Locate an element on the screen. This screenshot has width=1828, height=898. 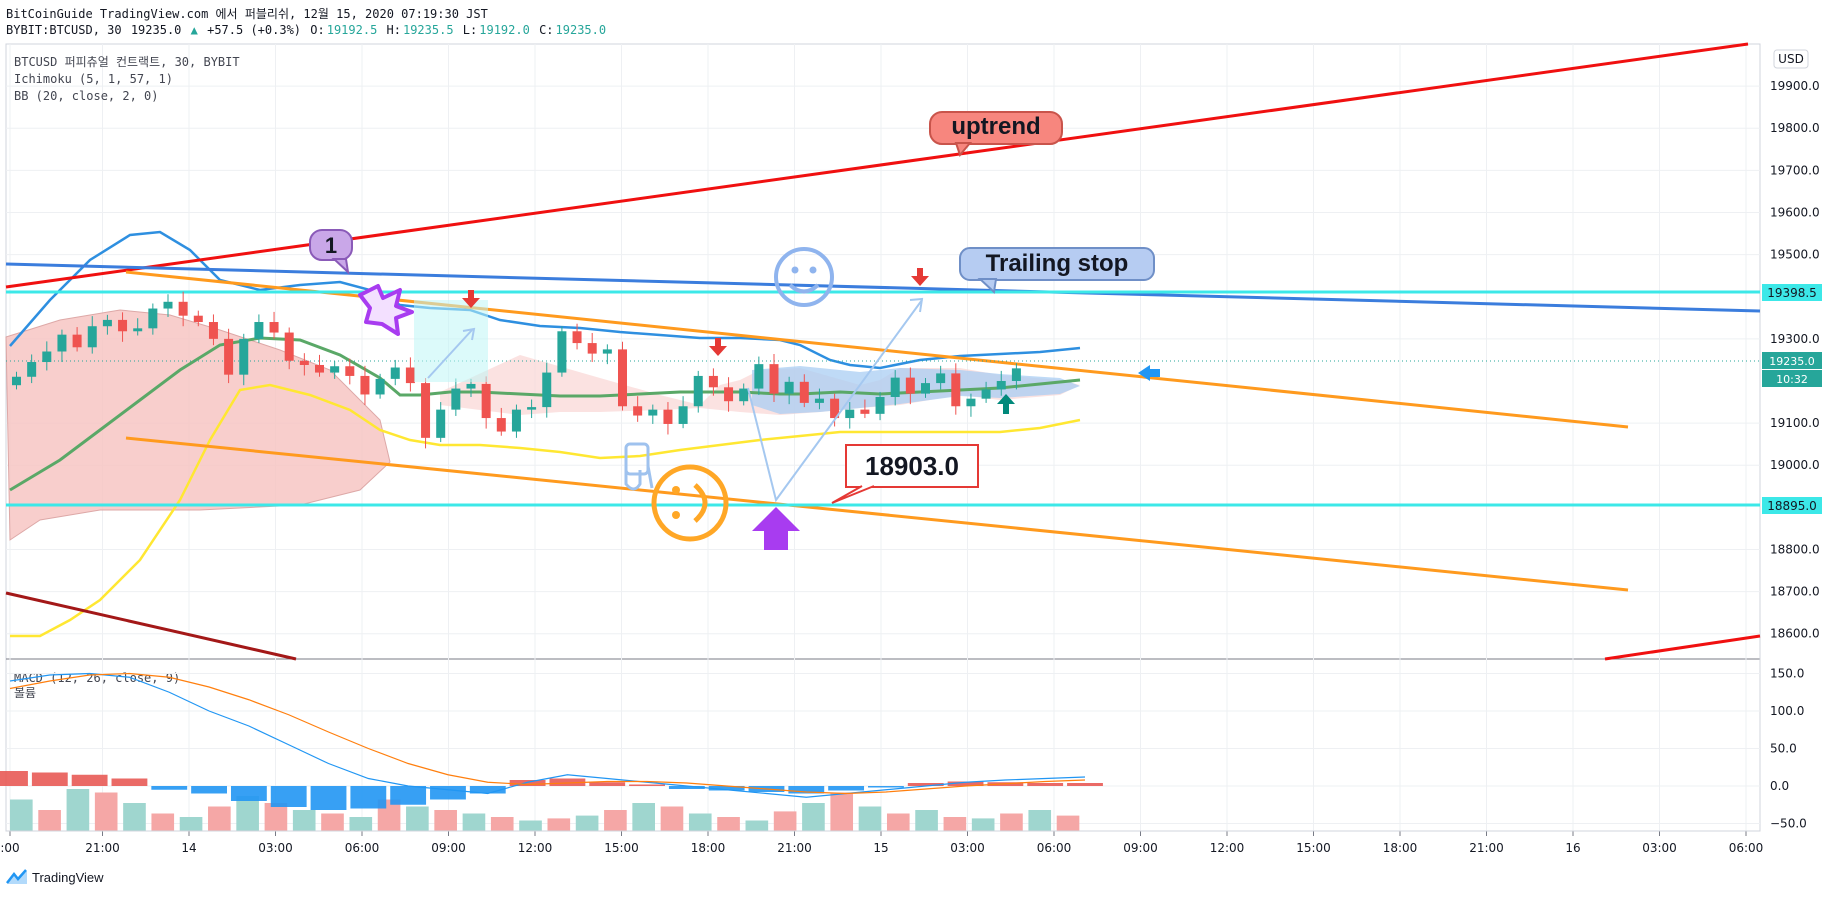
buy-marker is located at coordinates (1006, 404).